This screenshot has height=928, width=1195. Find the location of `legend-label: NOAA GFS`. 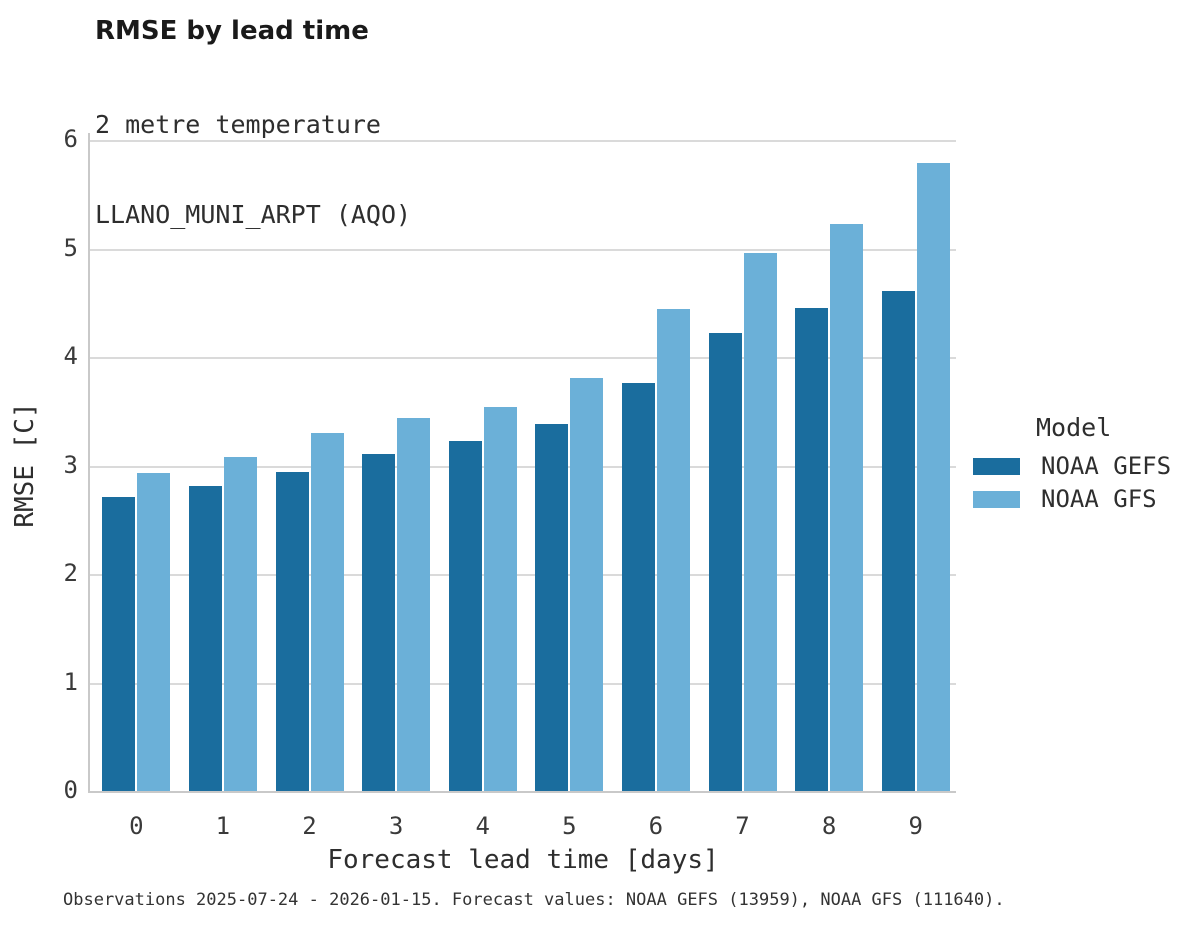

legend-label: NOAA GFS is located at coordinates (1099, 499).